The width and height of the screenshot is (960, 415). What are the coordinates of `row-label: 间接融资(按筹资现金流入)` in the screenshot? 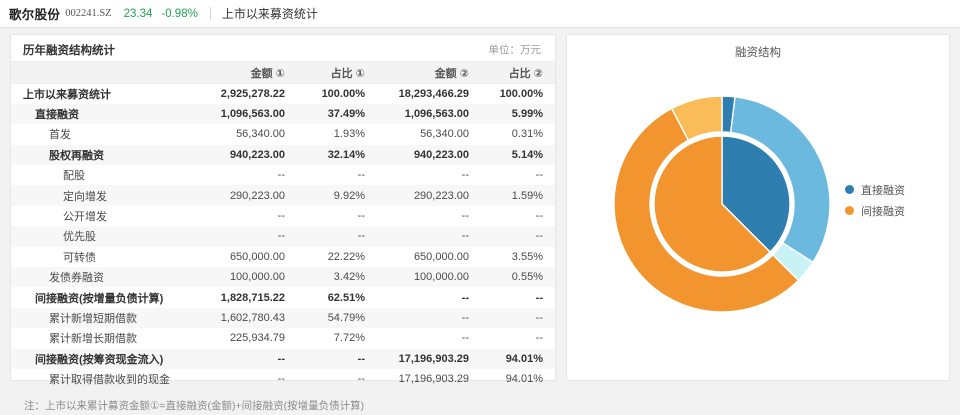 It's located at (106, 358).